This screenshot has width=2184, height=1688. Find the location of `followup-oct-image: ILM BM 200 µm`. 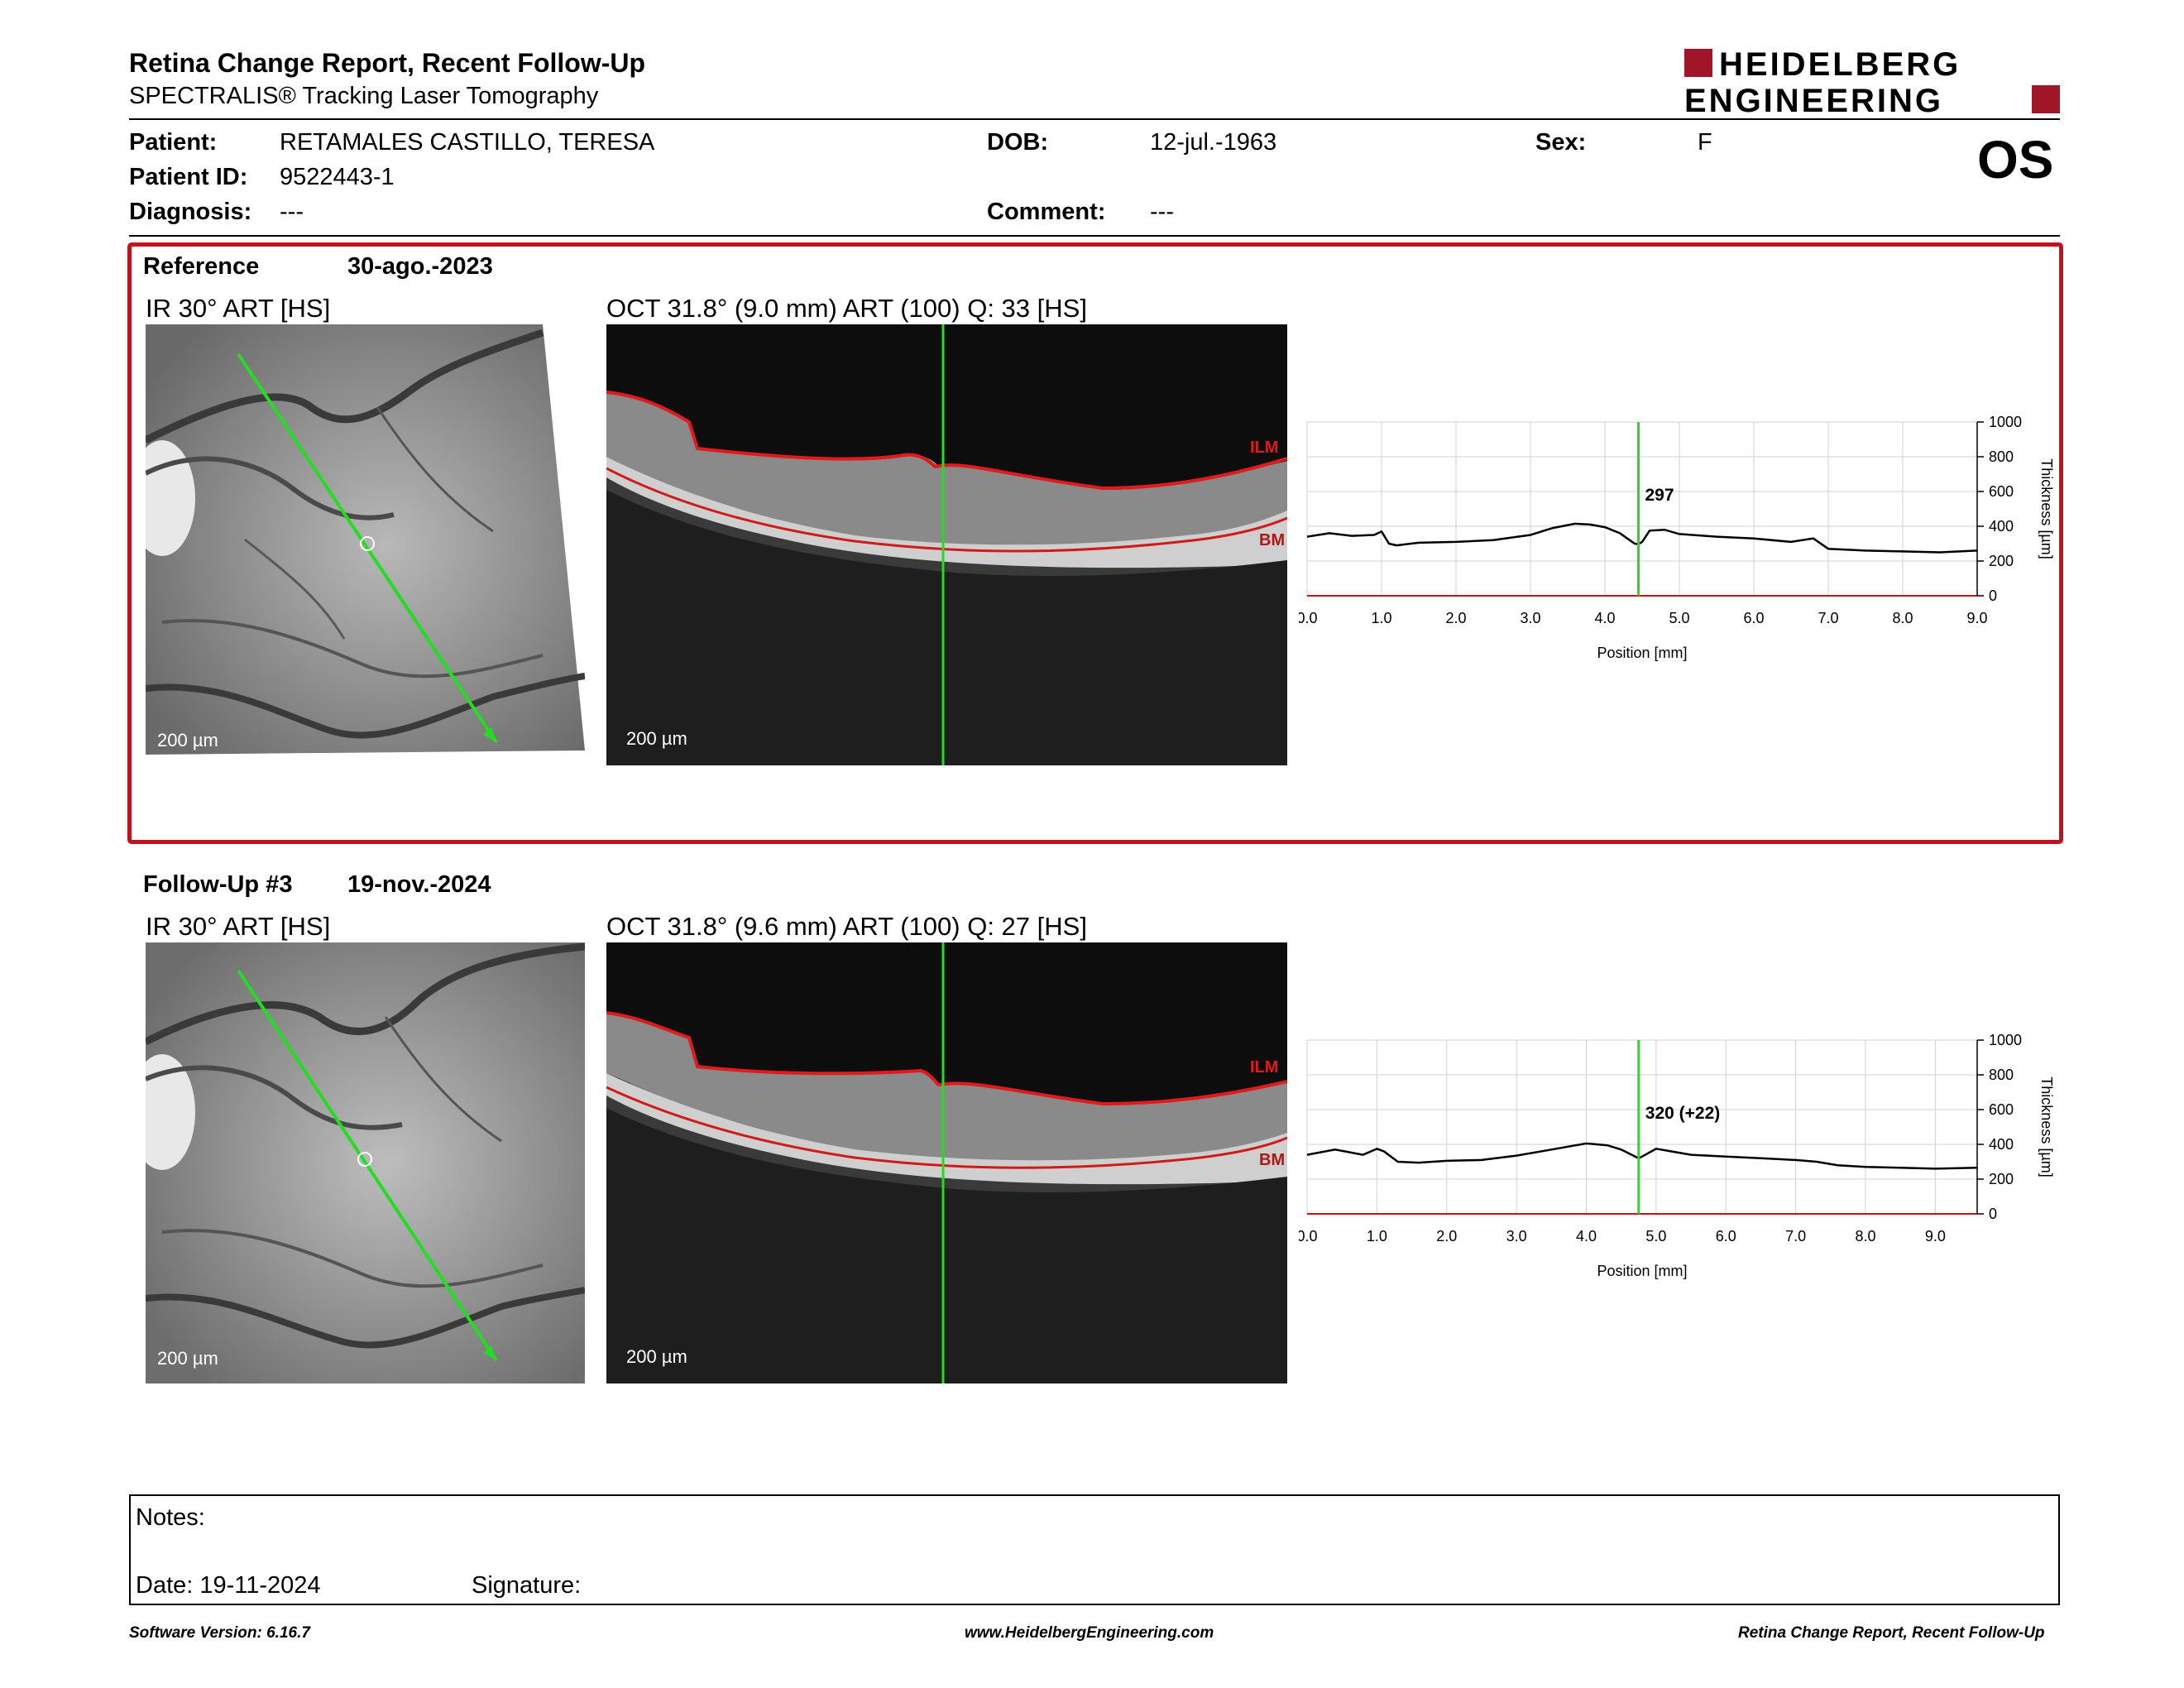

followup-oct-image: ILM BM 200 µm is located at coordinates (946, 1162).